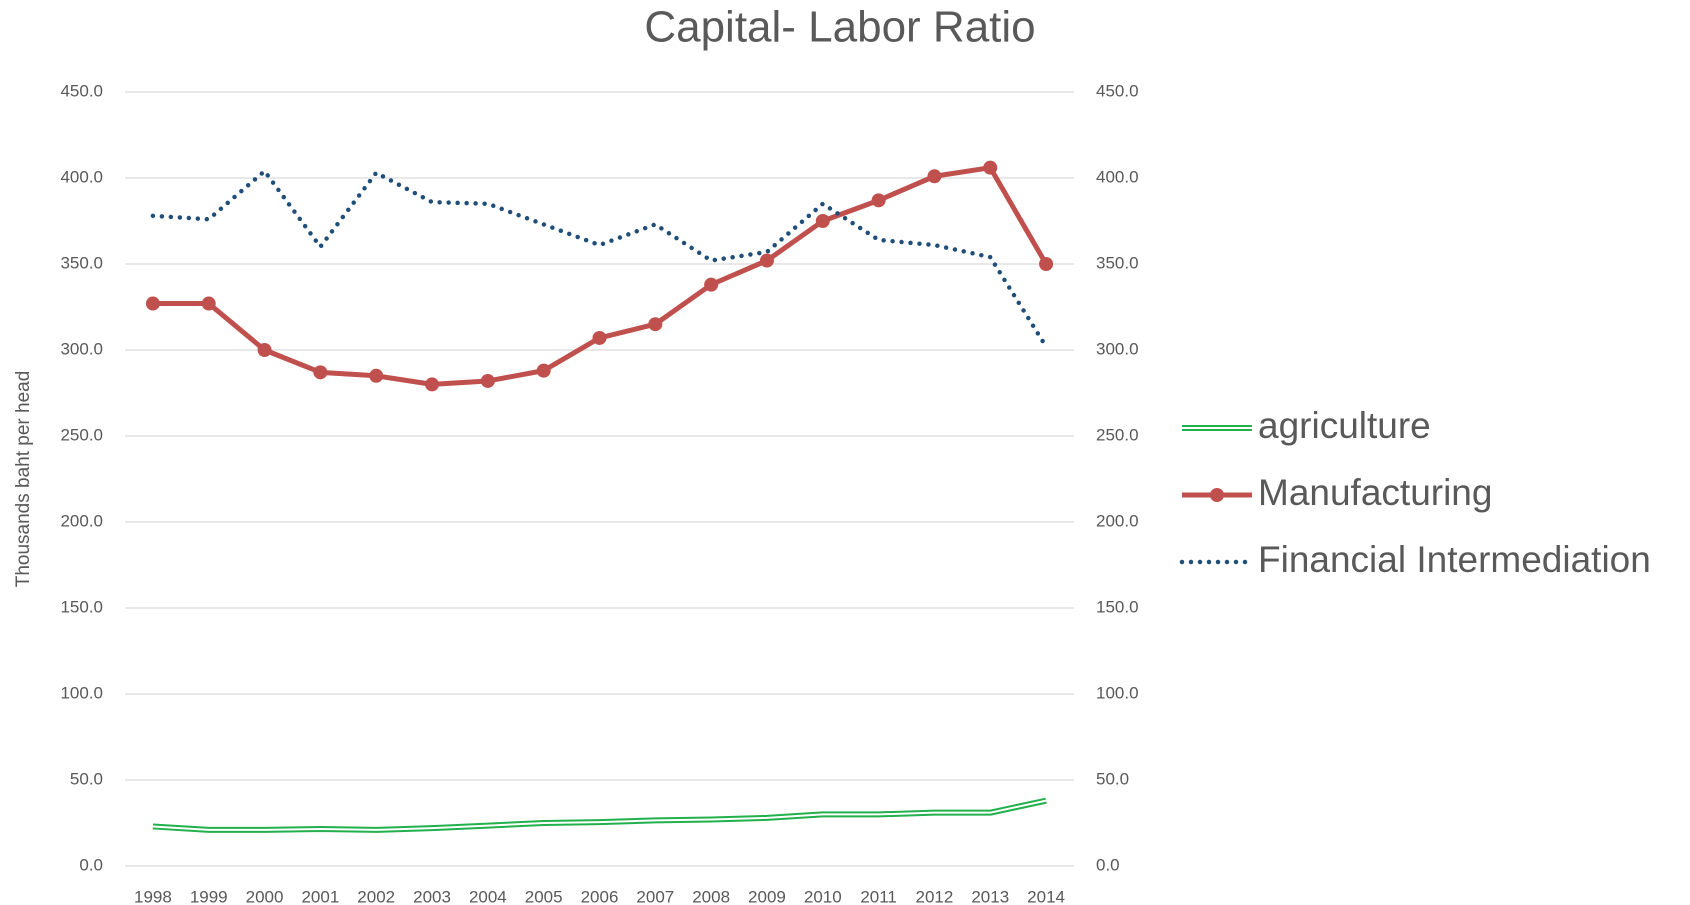  Describe the element at coordinates (711, 896) in the screenshot. I see `x-tick-label: 2008` at that location.